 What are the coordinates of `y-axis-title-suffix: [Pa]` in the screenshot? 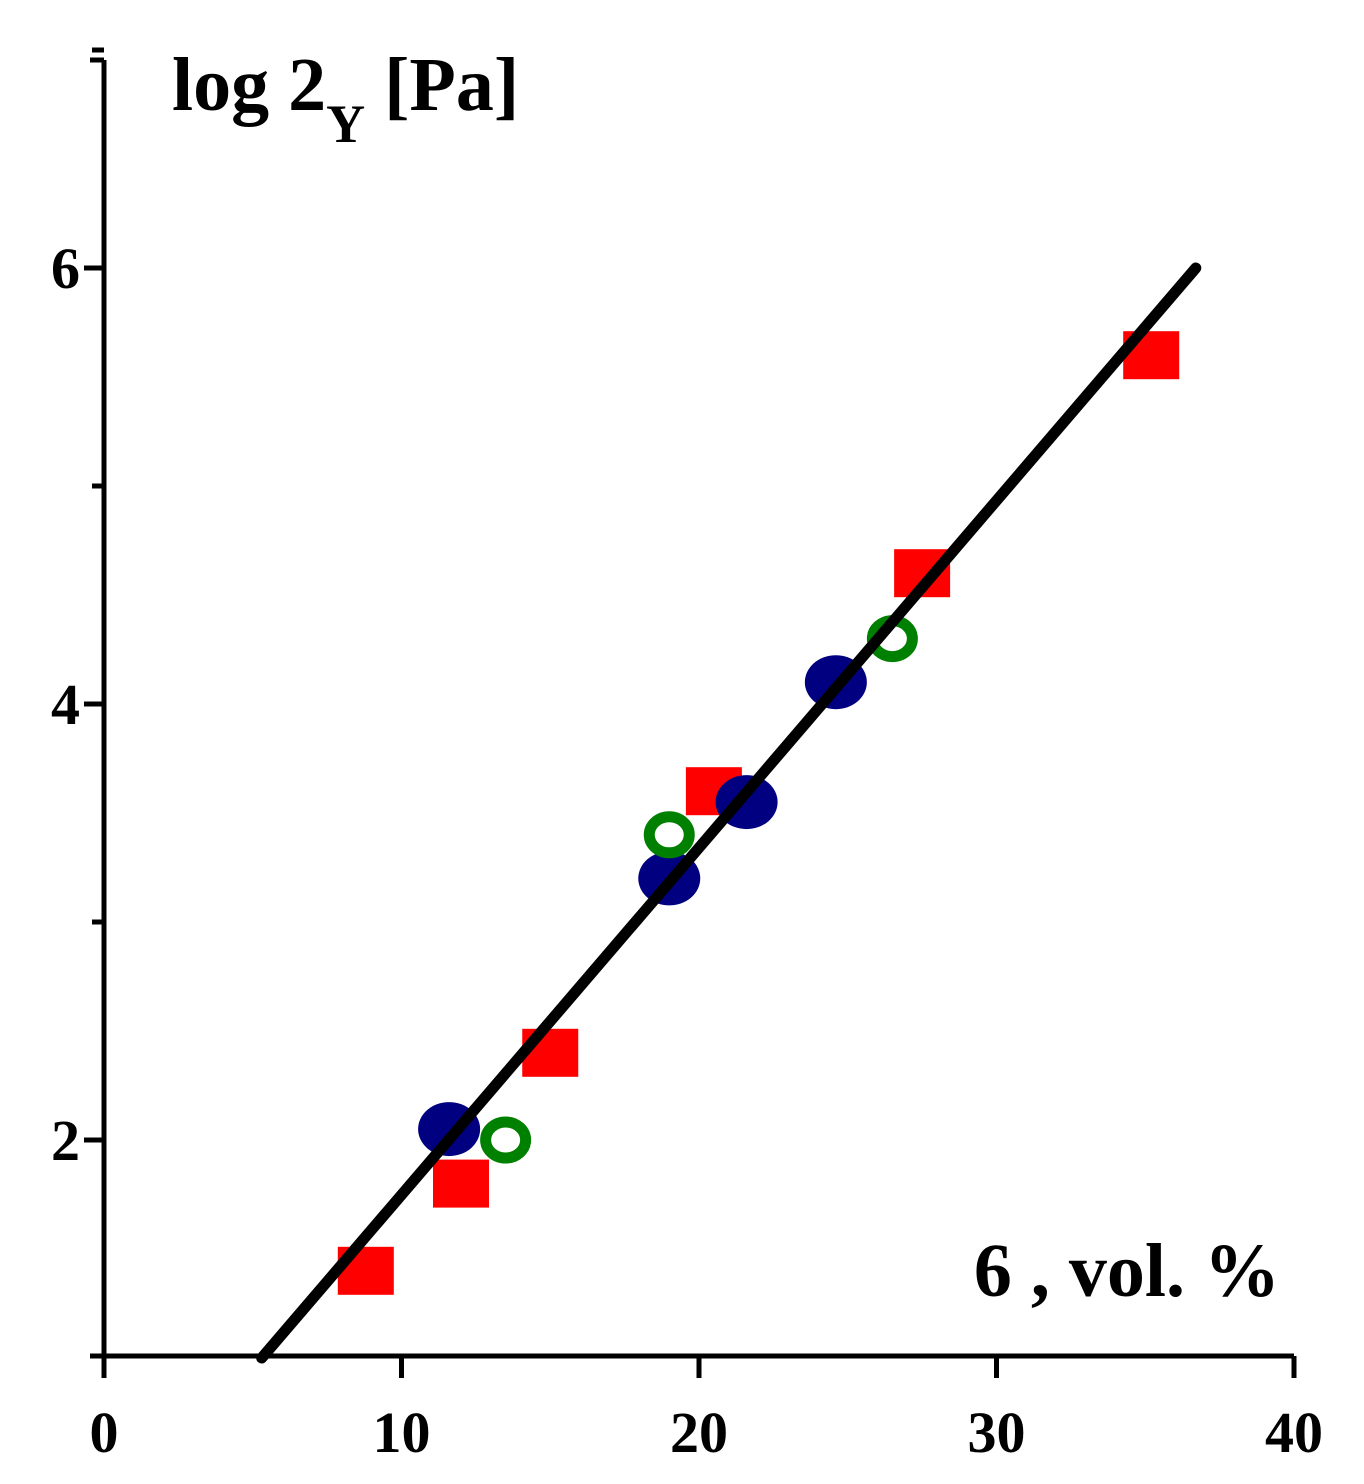 It's located at (442, 85).